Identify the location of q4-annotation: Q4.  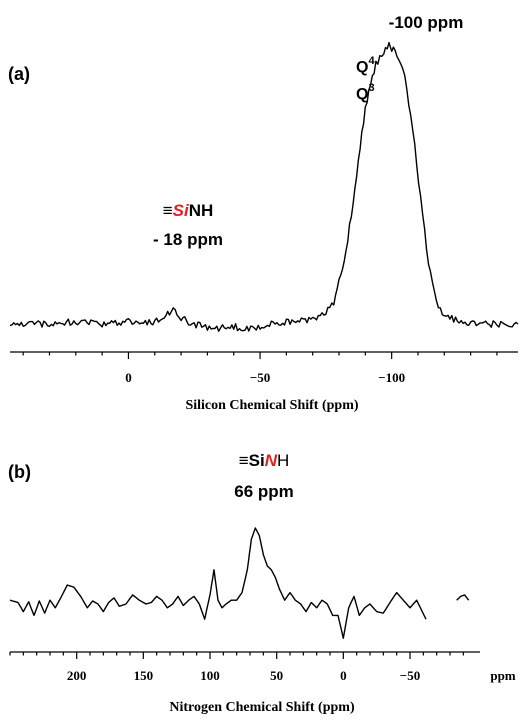
(365, 65).